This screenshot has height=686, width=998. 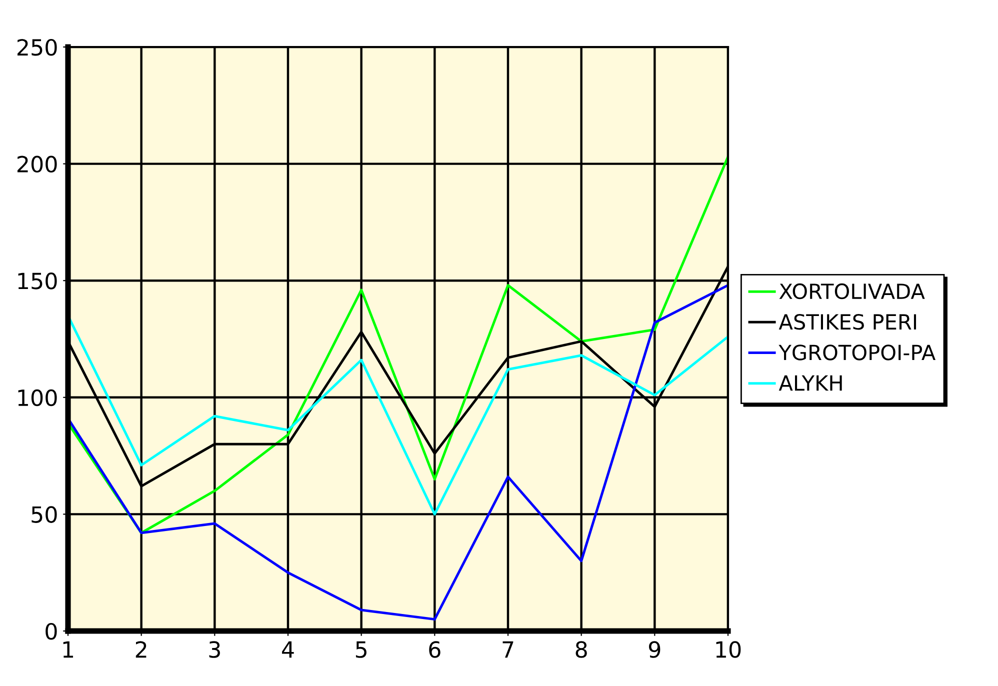 I want to click on legend-label: ALYKH, so click(x=810, y=383).